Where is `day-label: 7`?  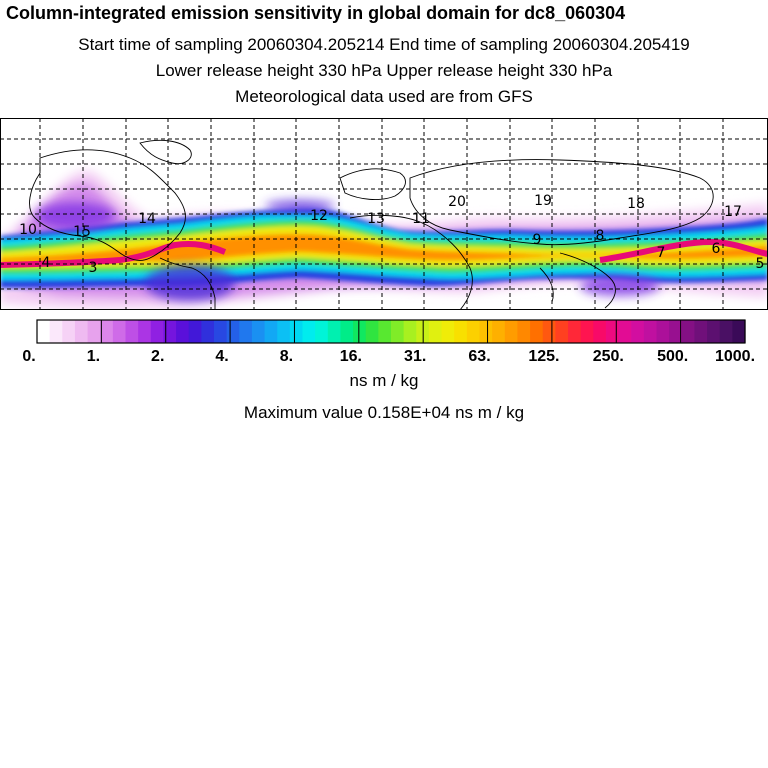
day-label: 7 is located at coordinates (661, 253).